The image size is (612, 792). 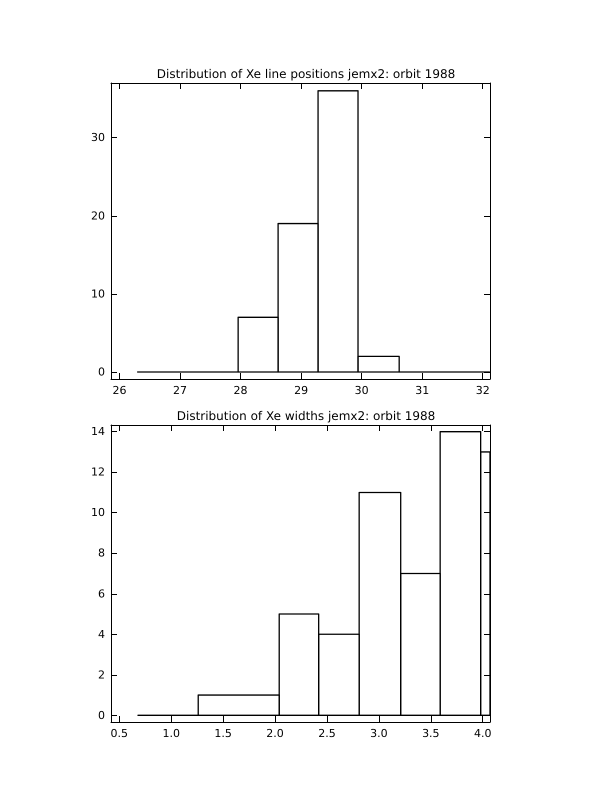 I want to click on chart-title: Distribution of Xe widths jemx2: orbit 1988, so click(x=306, y=416).